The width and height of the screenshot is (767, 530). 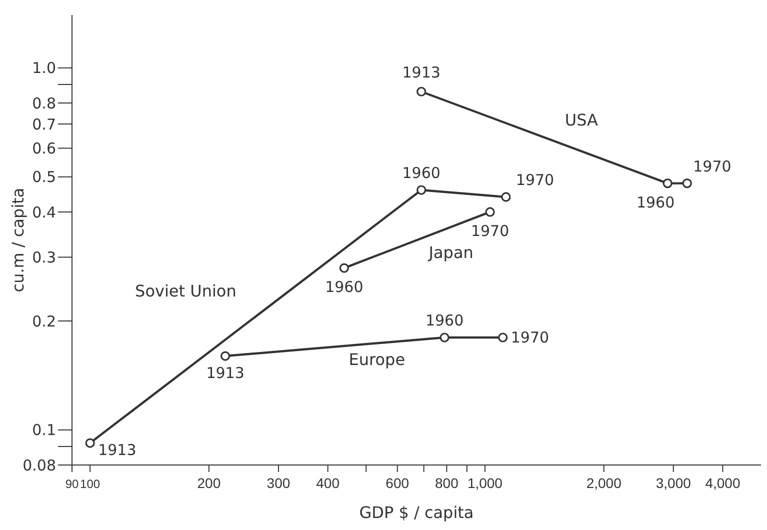 What do you see at coordinates (44, 430) in the screenshot?
I see `y-tick-label: 0.1` at bounding box center [44, 430].